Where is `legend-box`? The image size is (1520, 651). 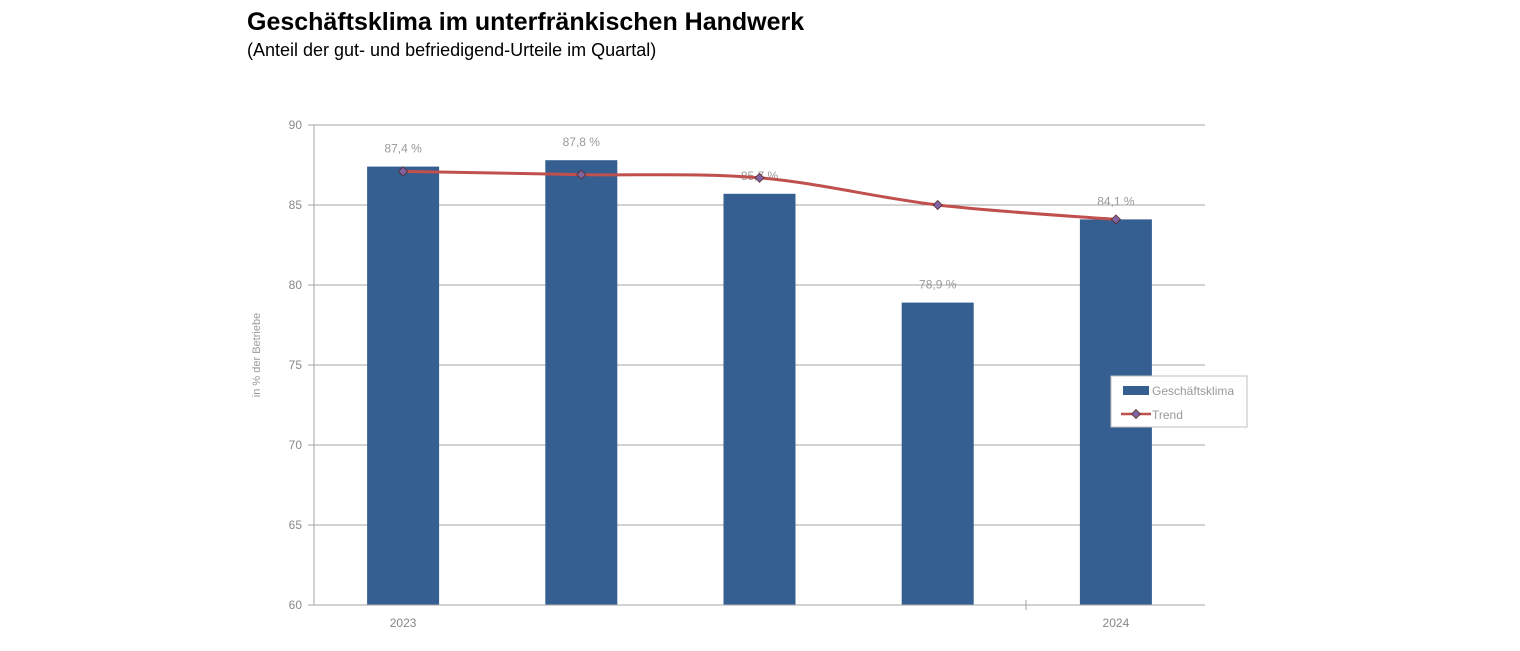
legend-box is located at coordinates (1179, 401).